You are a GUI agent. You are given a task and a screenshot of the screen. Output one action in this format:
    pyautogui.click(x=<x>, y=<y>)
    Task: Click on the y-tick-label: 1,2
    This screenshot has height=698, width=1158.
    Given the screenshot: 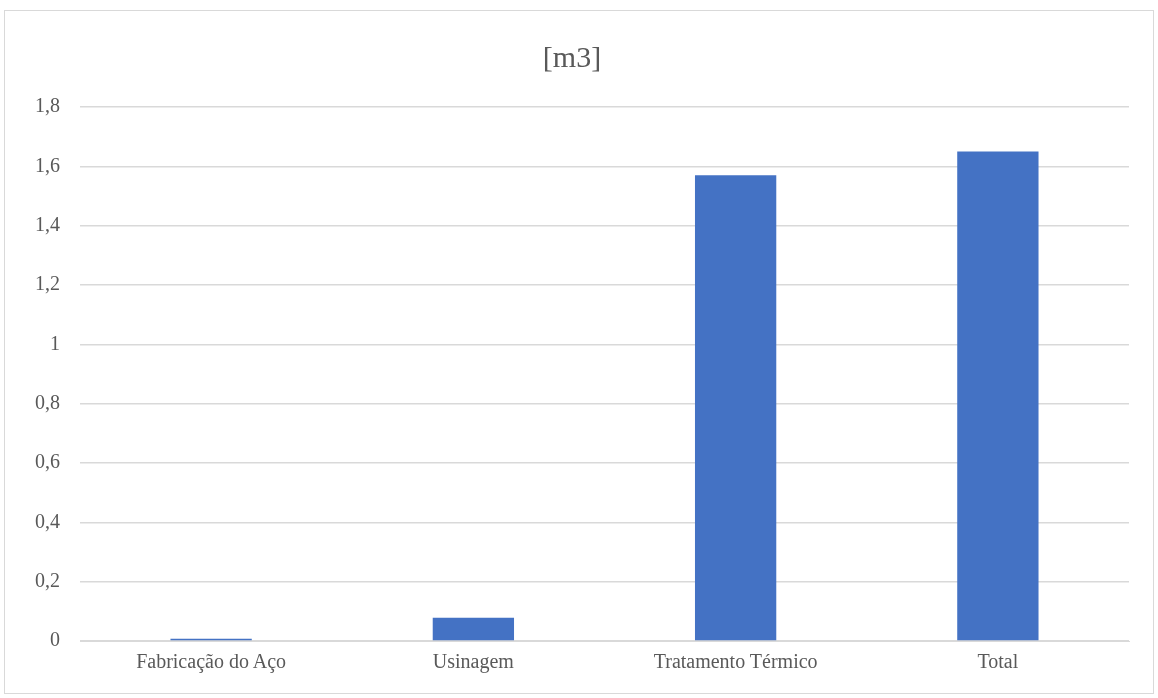 What is the action you would take?
    pyautogui.click(x=47, y=283)
    